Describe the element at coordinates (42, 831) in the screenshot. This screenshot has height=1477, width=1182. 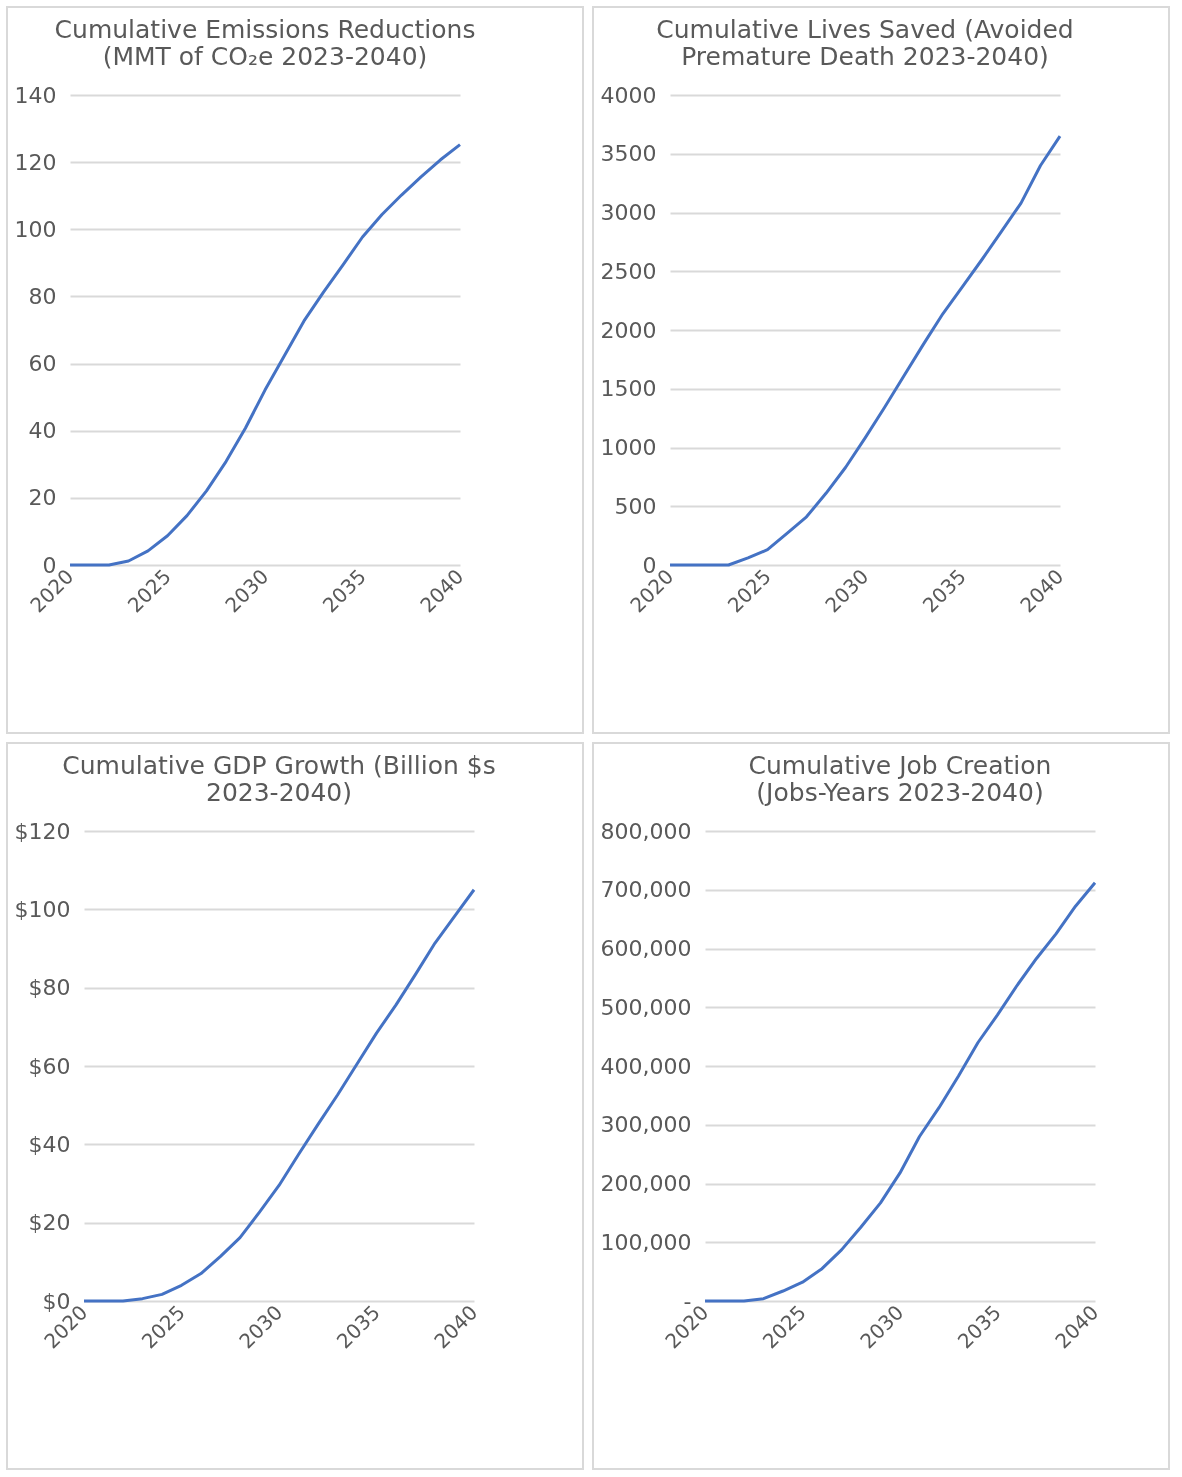
I see `y-tick-label: $120` at that location.